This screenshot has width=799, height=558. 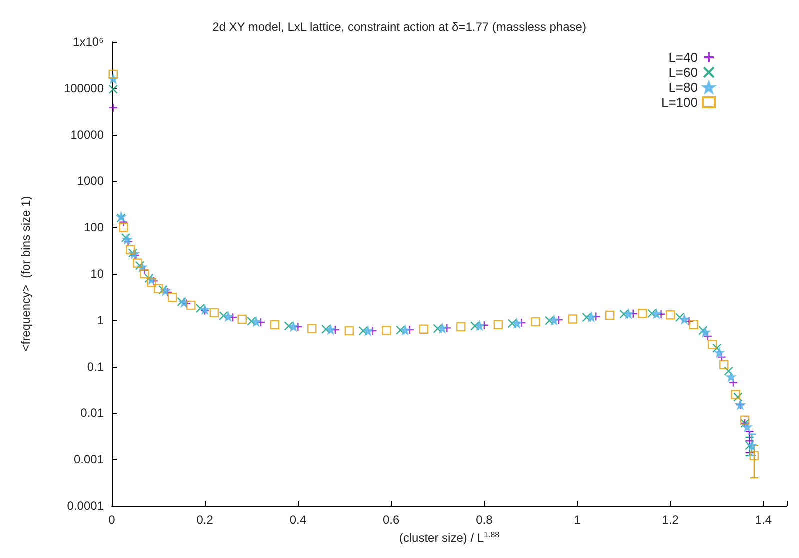 What do you see at coordinates (671, 520) in the screenshot?
I see `x-tick-label: 1.2` at bounding box center [671, 520].